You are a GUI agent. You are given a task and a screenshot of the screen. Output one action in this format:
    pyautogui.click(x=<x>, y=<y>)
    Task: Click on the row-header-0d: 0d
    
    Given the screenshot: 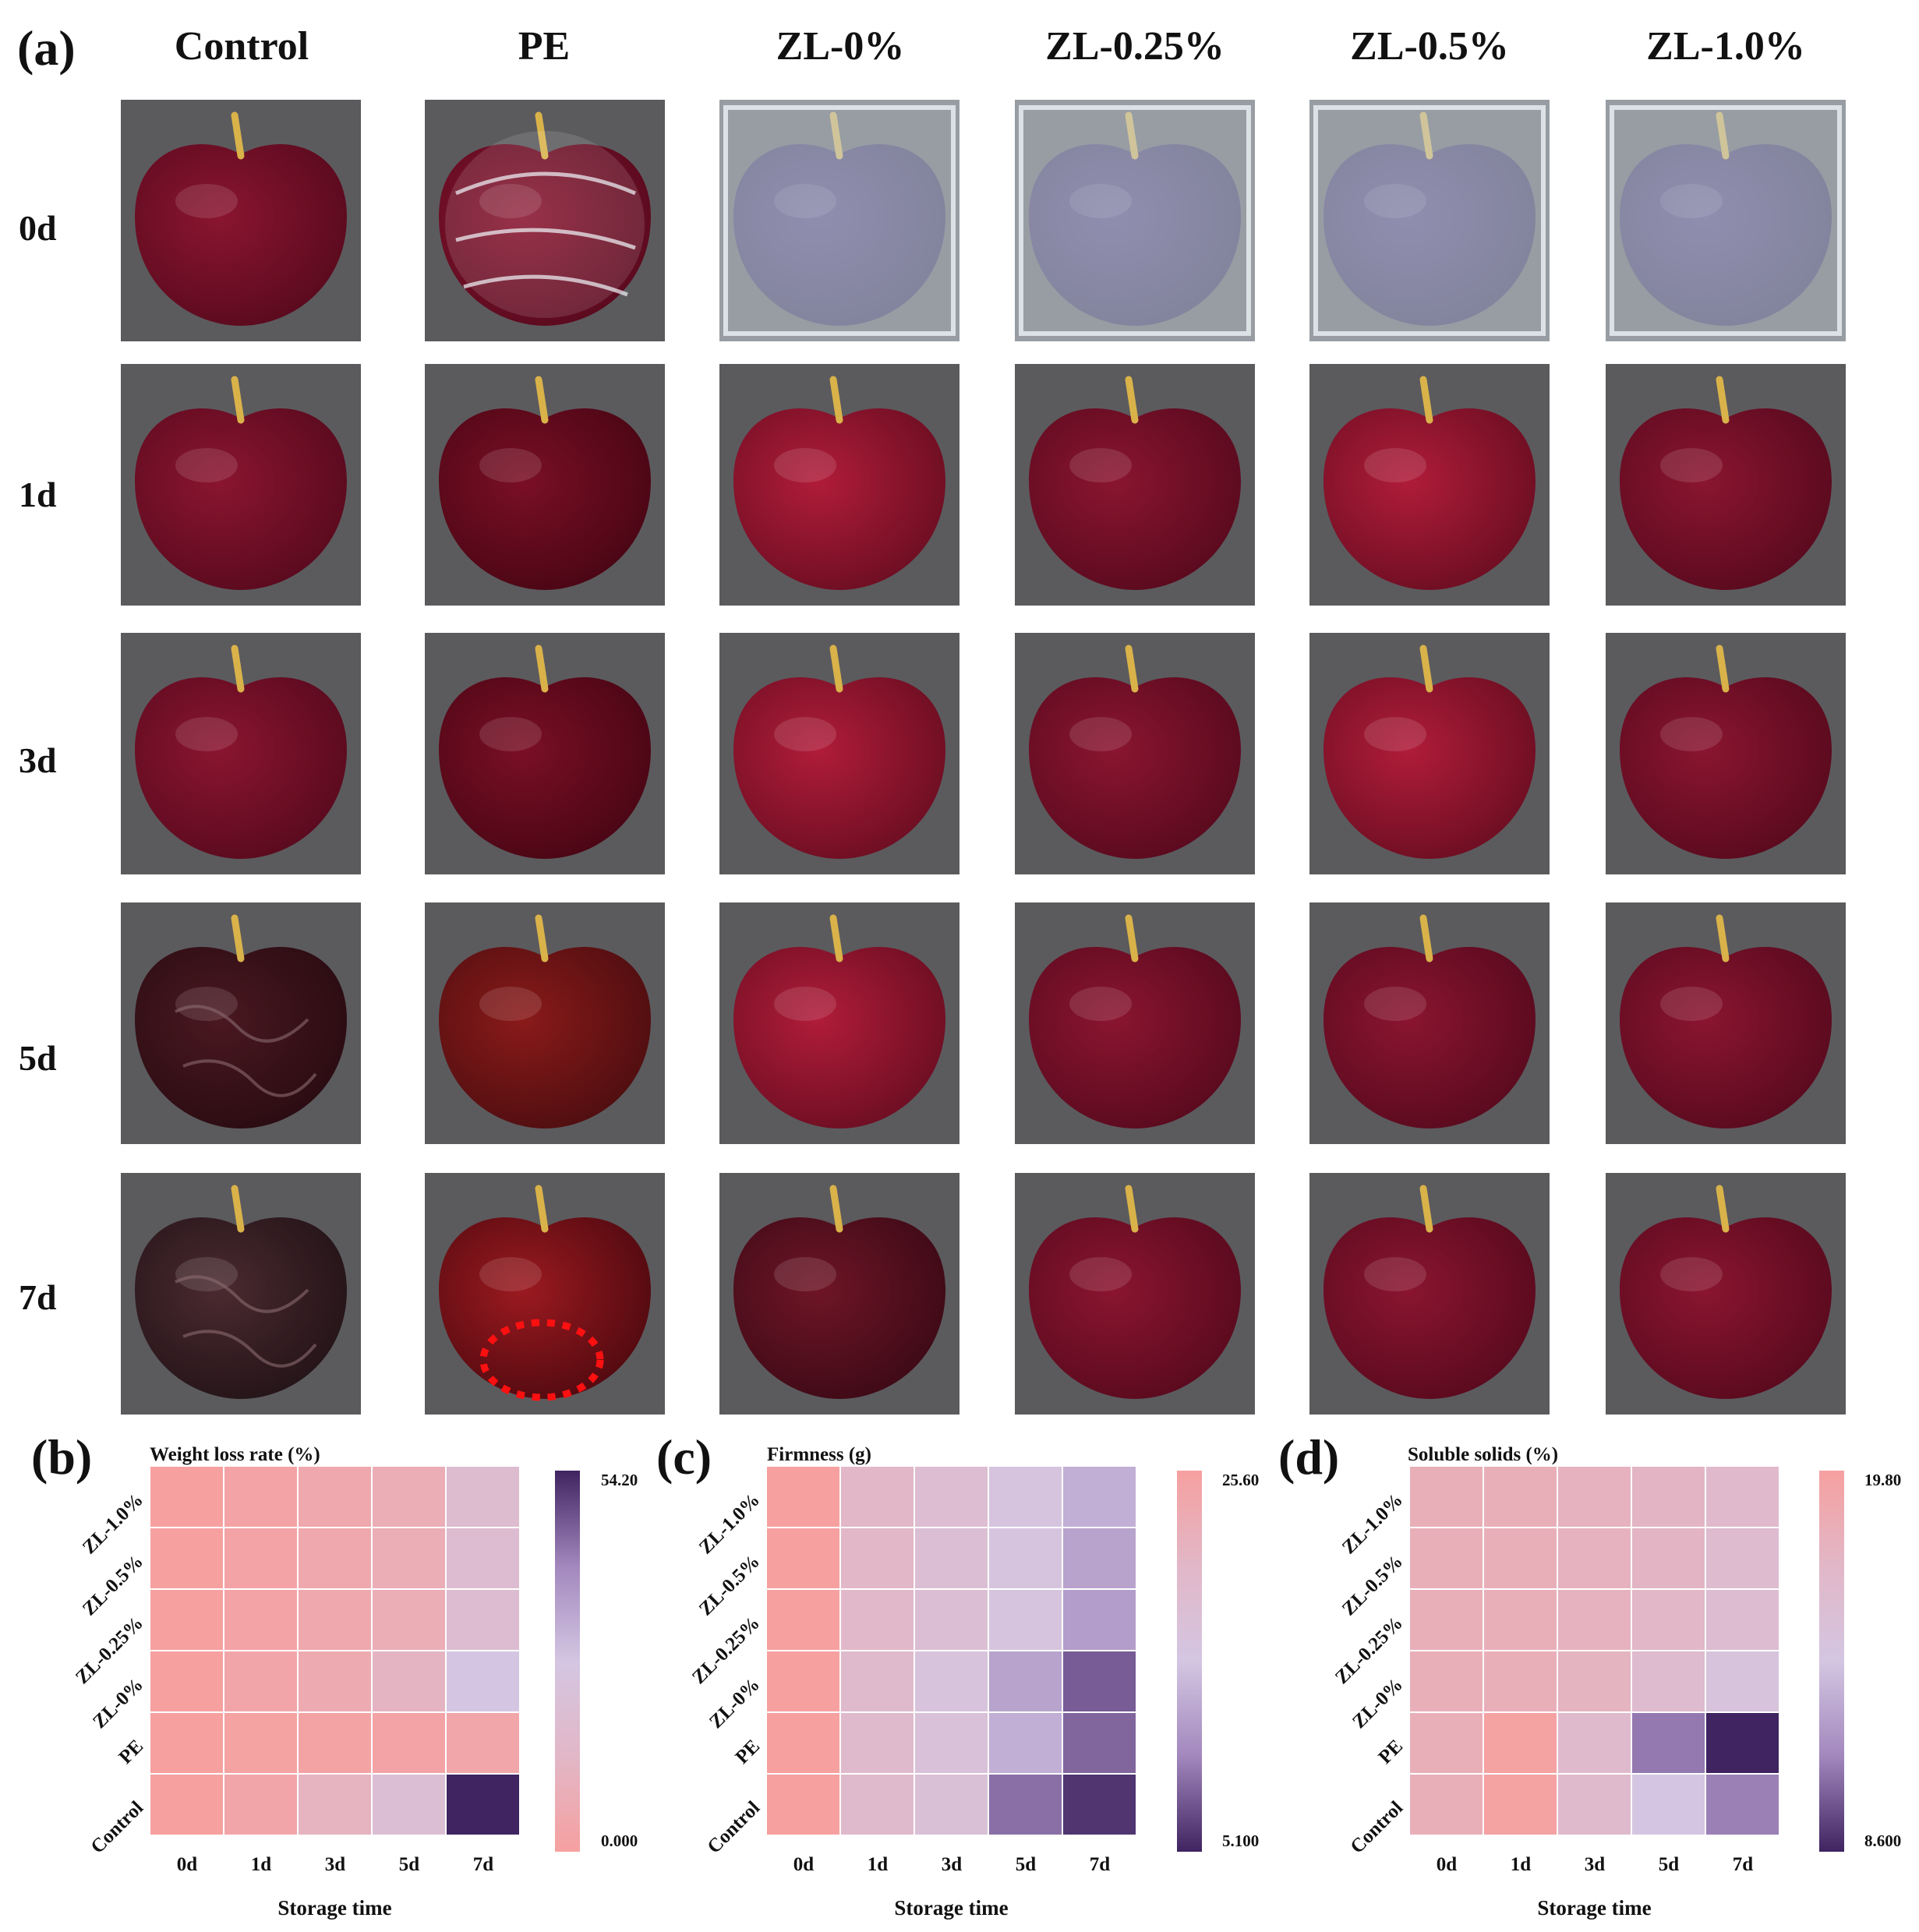 What is the action you would take?
    pyautogui.click(x=38, y=228)
    